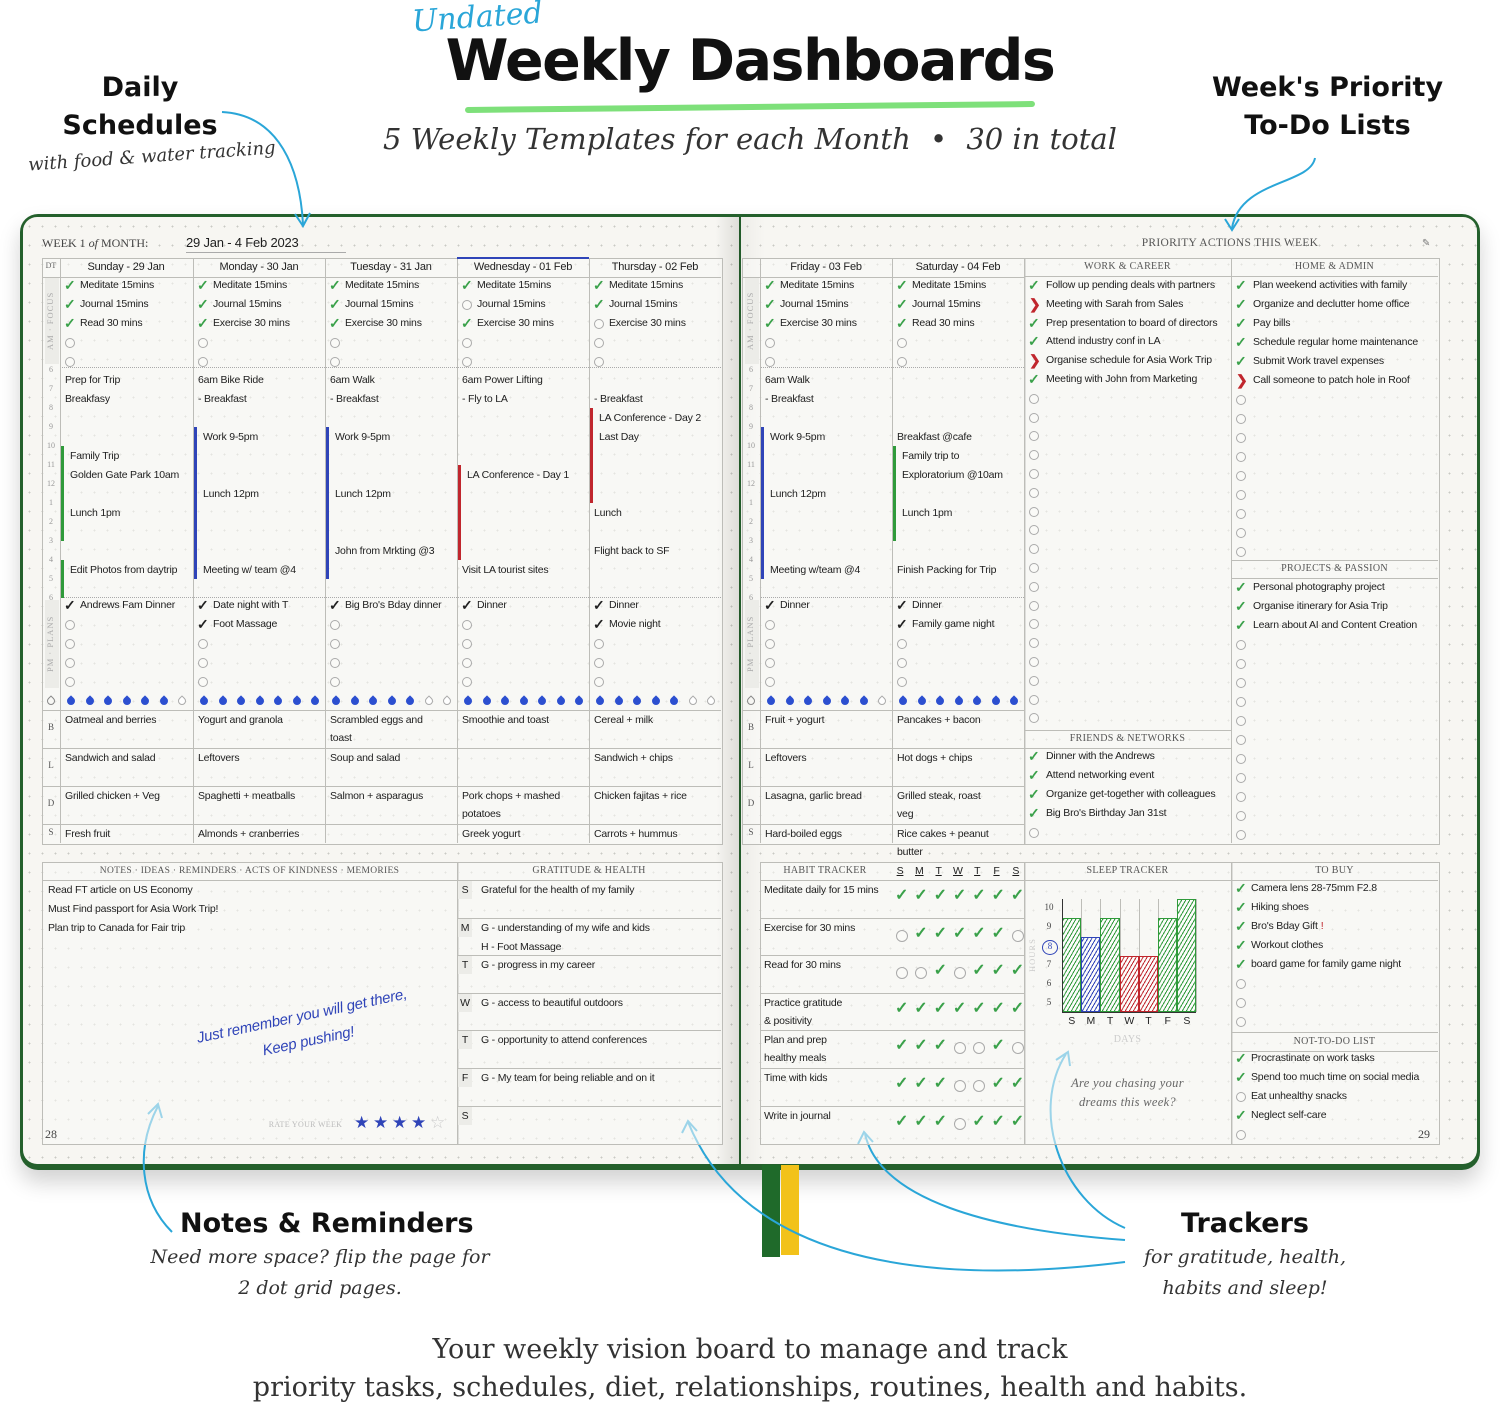 The width and height of the screenshot is (1500, 1409). I want to click on schedule-entry: 6am Walk, so click(787, 380).